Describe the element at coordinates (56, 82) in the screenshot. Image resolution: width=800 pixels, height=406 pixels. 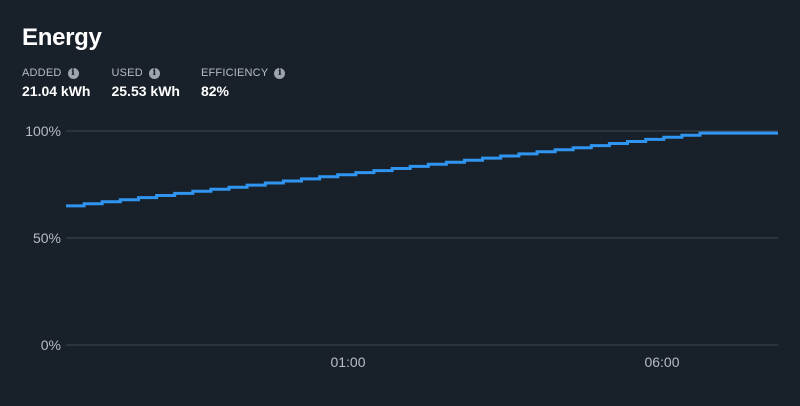
I see `stat-added: ADDED i 21.04 kWh` at that location.